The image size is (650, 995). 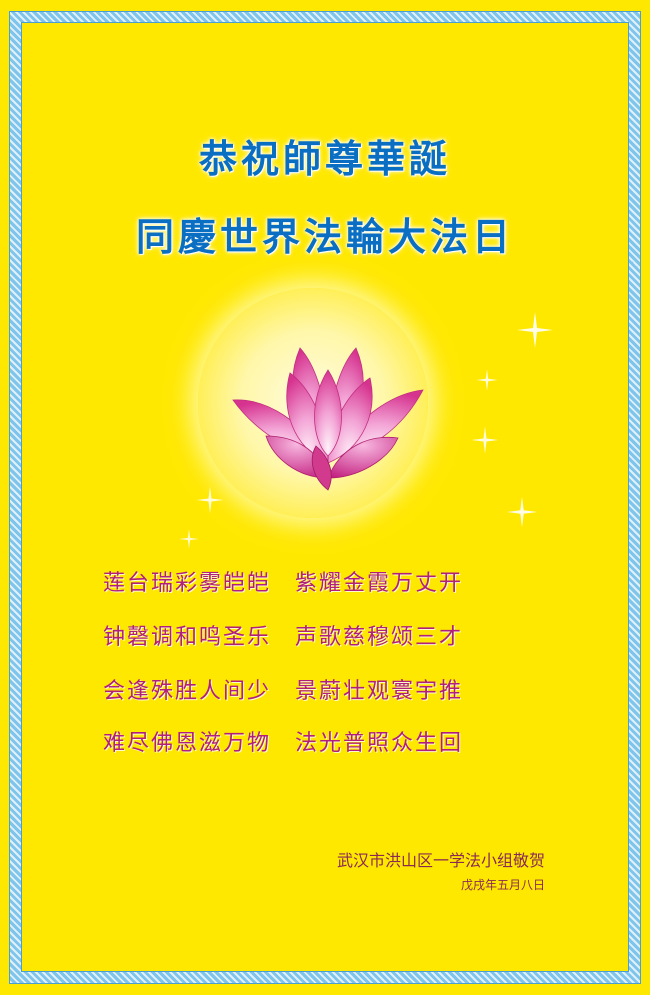 What do you see at coordinates (283, 637) in the screenshot?
I see `poem-line-2: 钟磬调和鸣圣乐 声歌慈穆颂三才` at bounding box center [283, 637].